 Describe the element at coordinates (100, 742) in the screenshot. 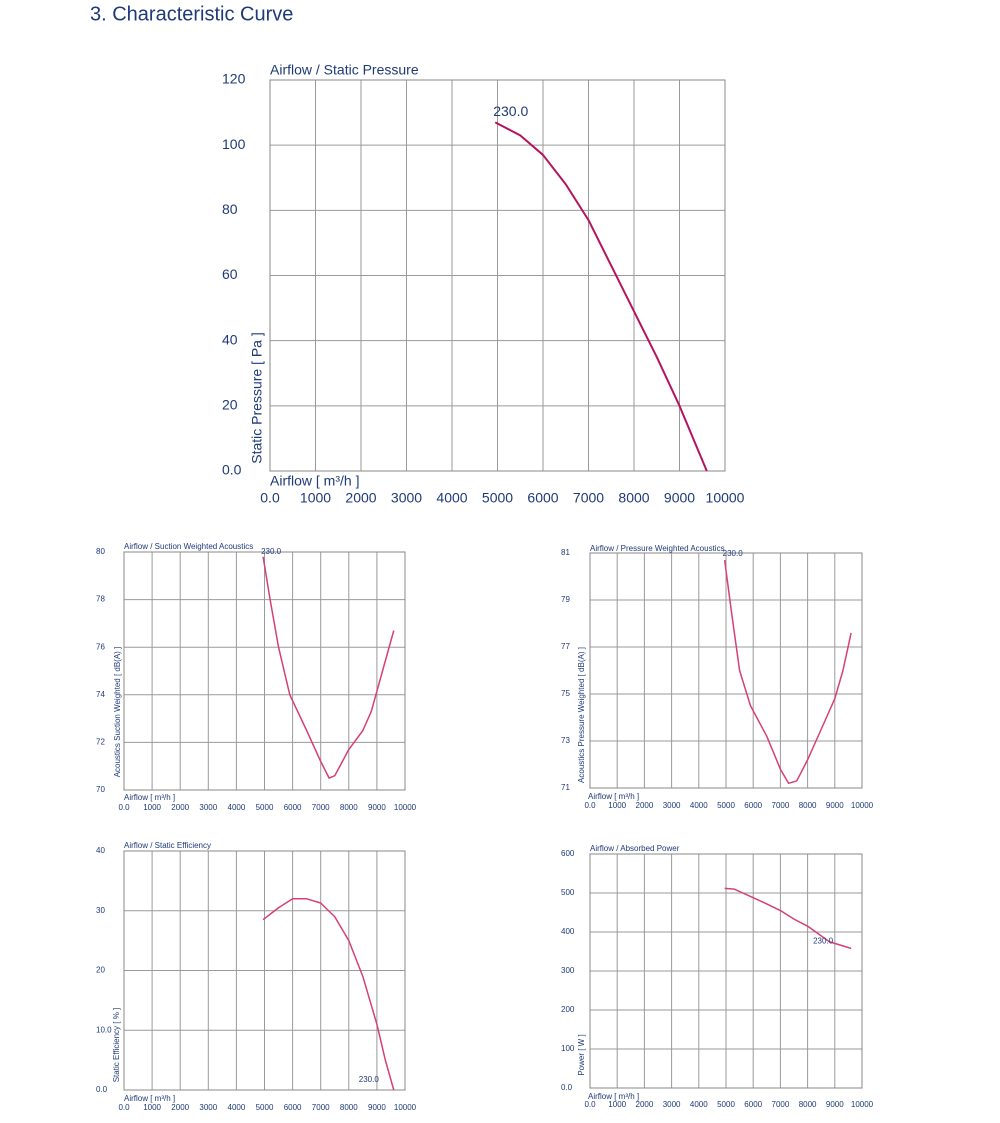

I see `y-tick-label: 72` at that location.